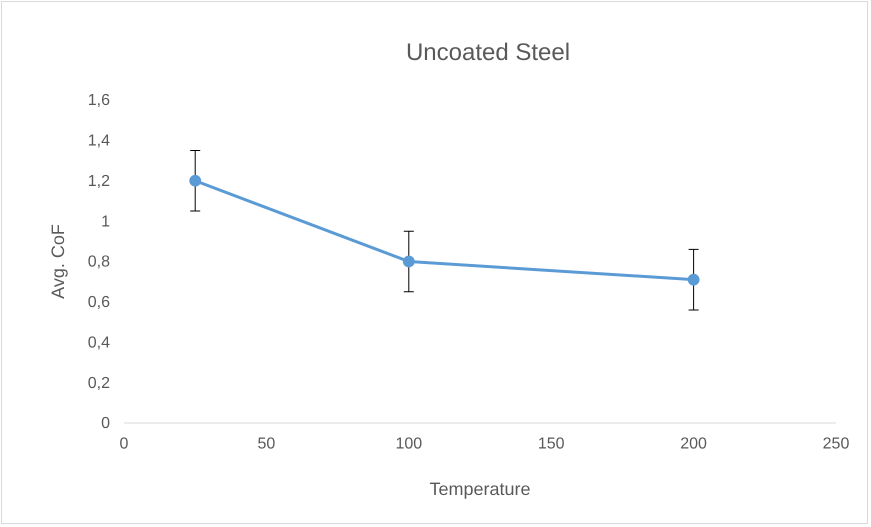  What do you see at coordinates (267, 443) in the screenshot?
I see `x-tick-label: 50` at bounding box center [267, 443].